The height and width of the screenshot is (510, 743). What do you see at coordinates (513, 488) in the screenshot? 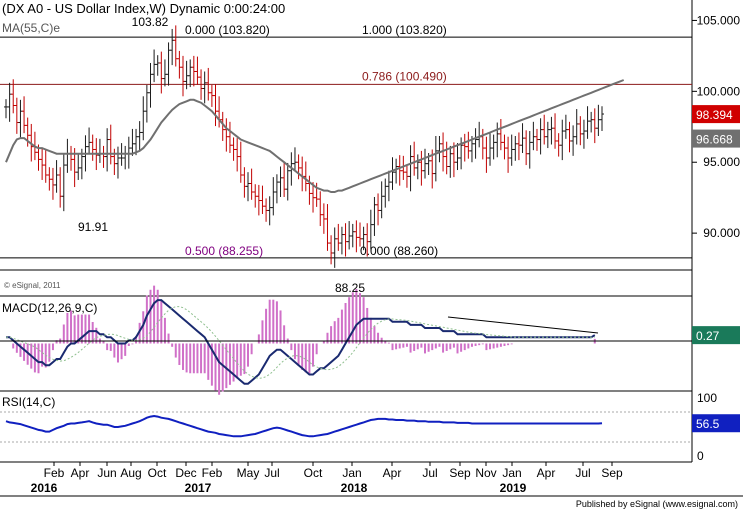
I see `year-label: 2019` at bounding box center [513, 488].